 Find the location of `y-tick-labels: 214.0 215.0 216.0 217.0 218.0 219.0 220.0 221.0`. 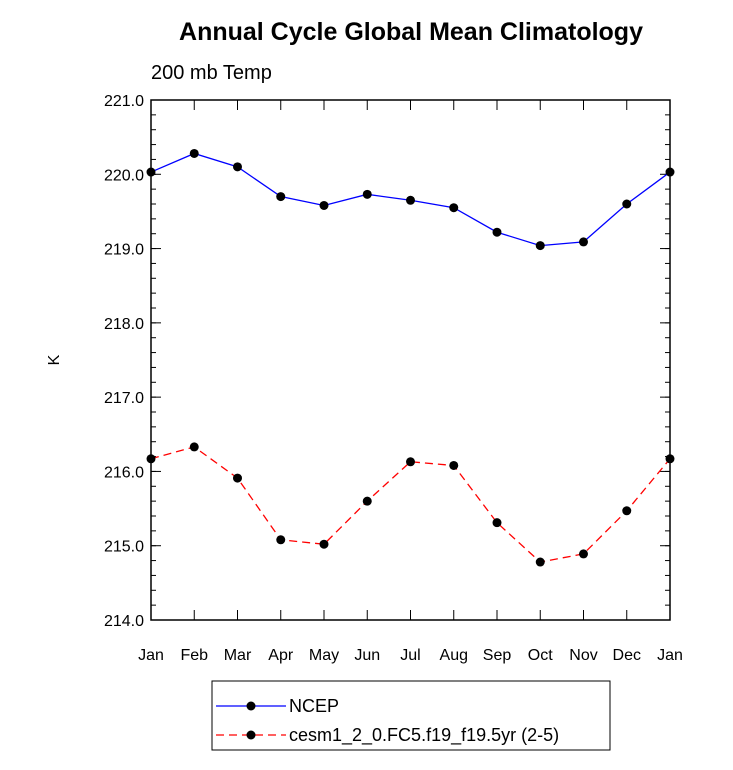

y-tick-labels: 214.0 215.0 216.0 217.0 218.0 219.0 220.0 221.0 is located at coordinates (124, 361).